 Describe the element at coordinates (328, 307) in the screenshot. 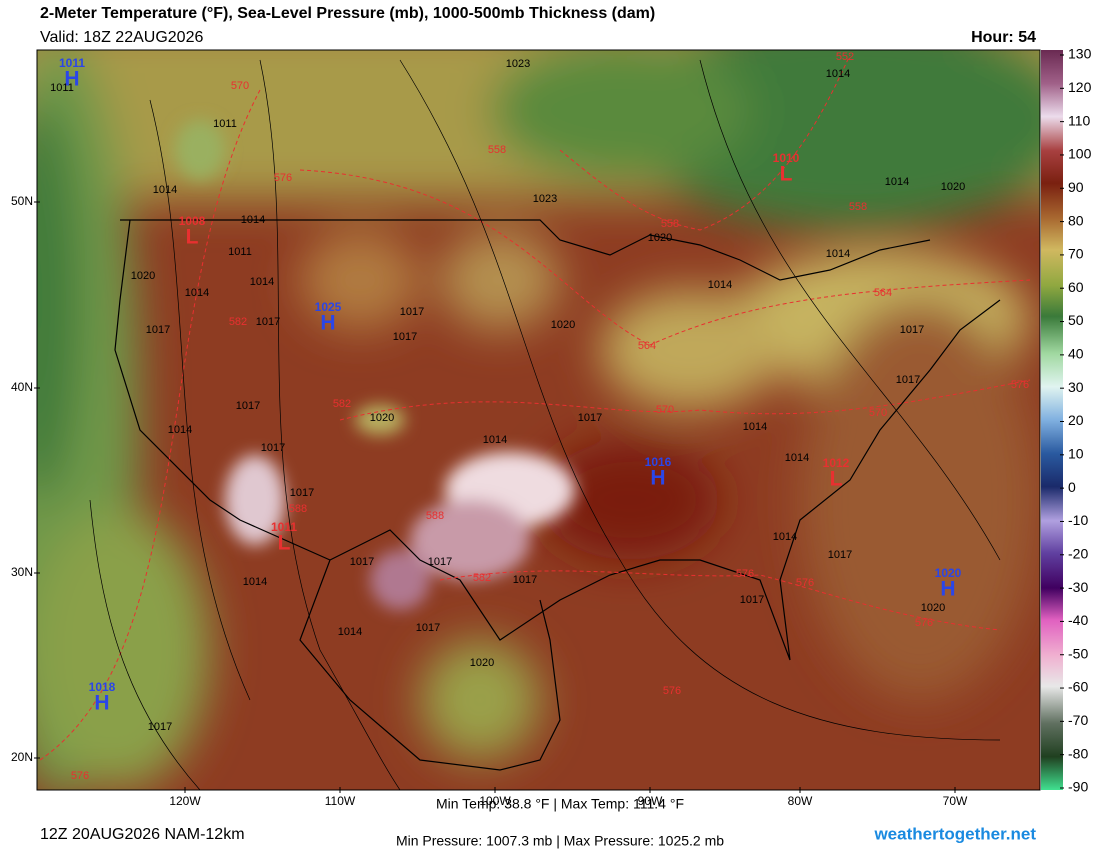

I see `pressure-center-value: 1025` at that location.